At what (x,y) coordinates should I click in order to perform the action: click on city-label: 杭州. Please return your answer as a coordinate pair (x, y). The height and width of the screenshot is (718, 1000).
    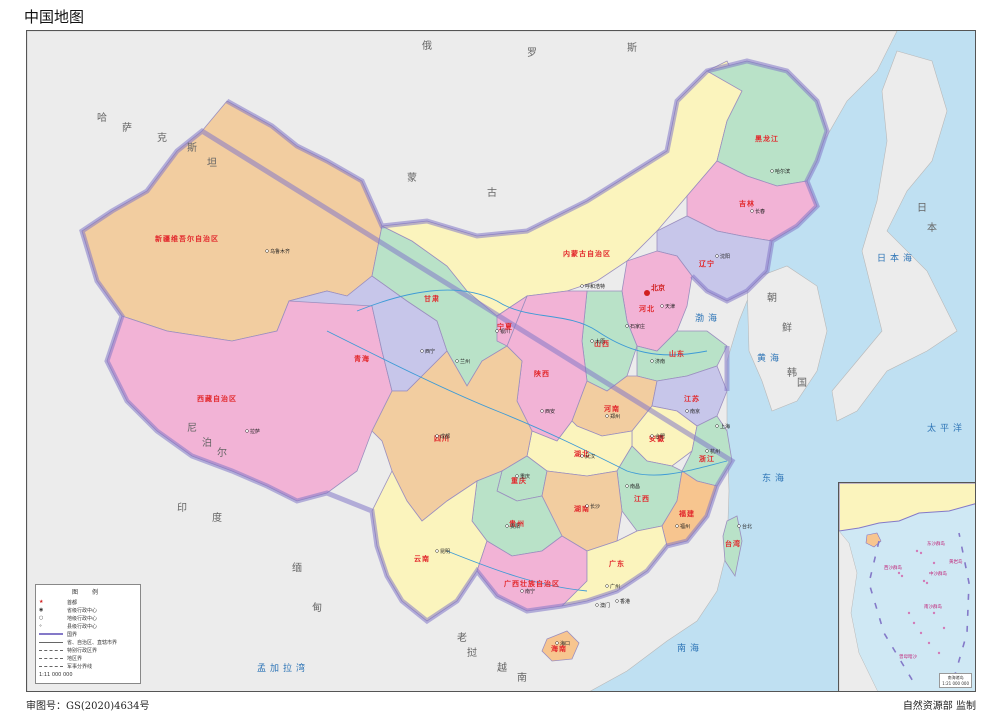
    Looking at the image, I should click on (715, 451).